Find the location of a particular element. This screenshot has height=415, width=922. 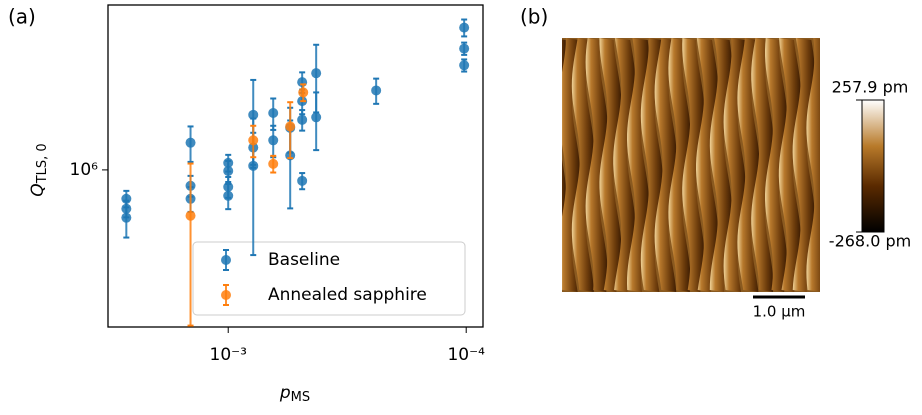

colorbar-label: -268.0 pm is located at coordinates (870, 241).